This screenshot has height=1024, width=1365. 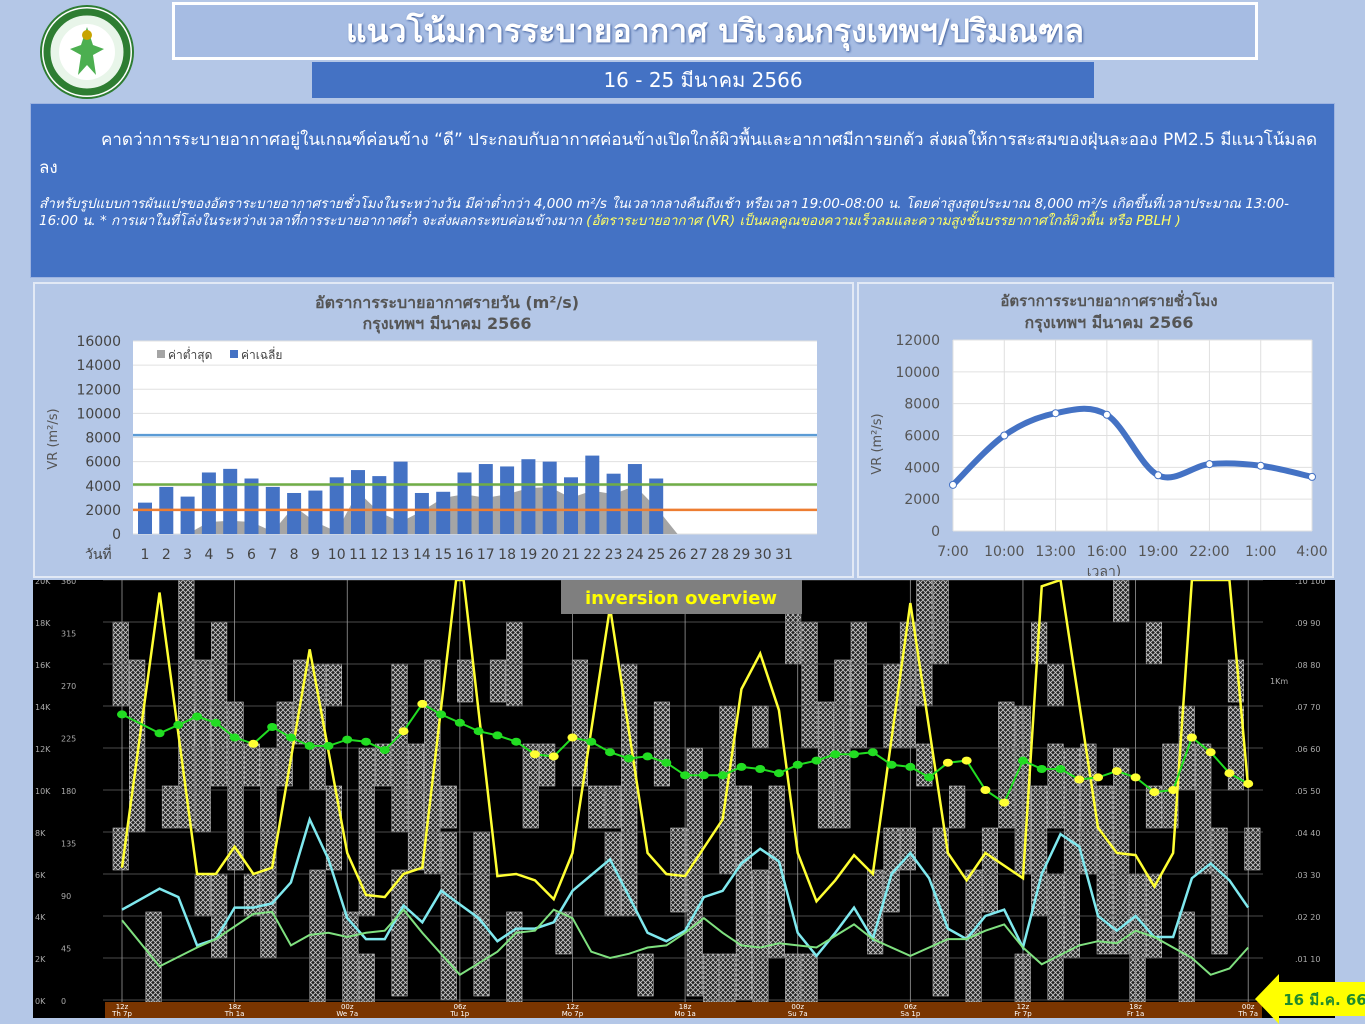 I want to click on cyan-line, so click(x=685, y=886).